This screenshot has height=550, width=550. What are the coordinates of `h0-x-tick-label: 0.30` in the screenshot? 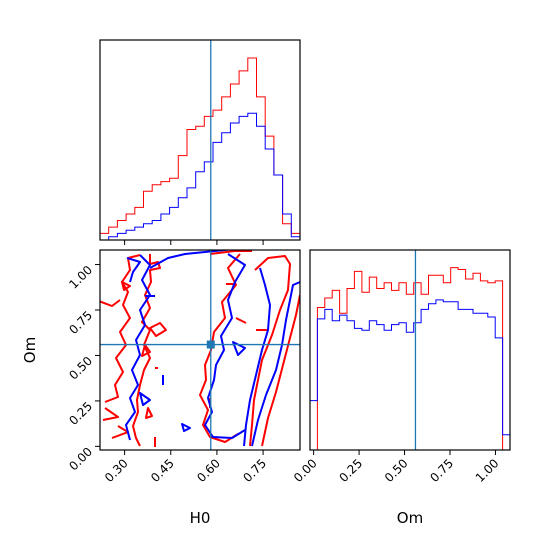 It's located at (116, 470).